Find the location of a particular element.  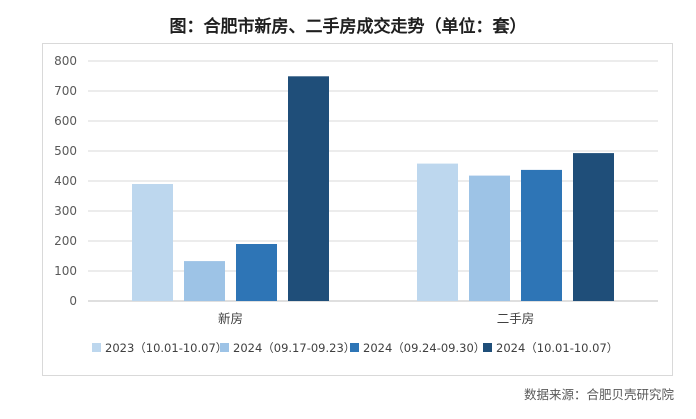

x-category-label: 二手房 is located at coordinates (516, 318).